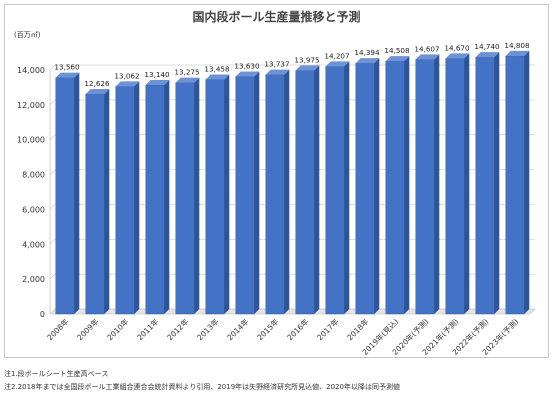 The height and width of the screenshot is (400, 553). What do you see at coordinates (276, 64) in the screenshot?
I see `data-label: 13,737` at bounding box center [276, 64].